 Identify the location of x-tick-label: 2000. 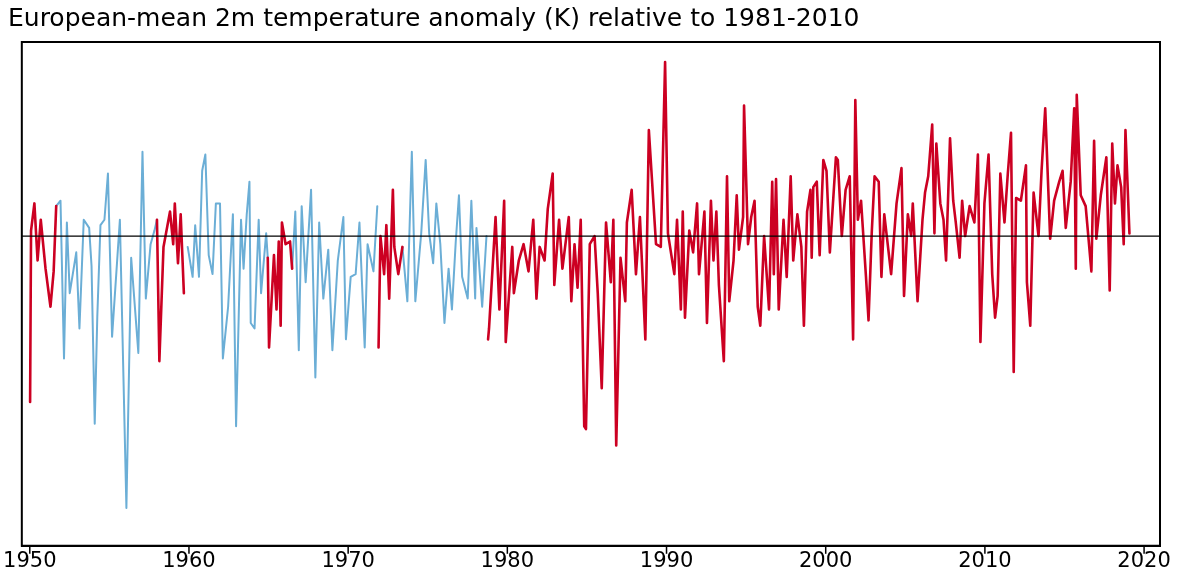
(825, 559).